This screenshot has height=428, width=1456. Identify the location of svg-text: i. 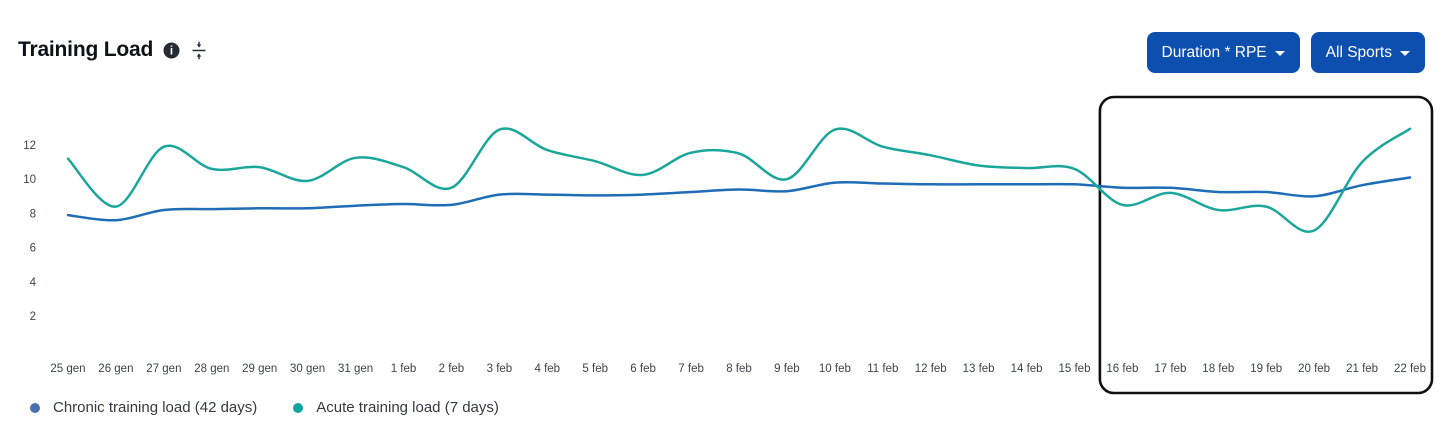
(171, 51).